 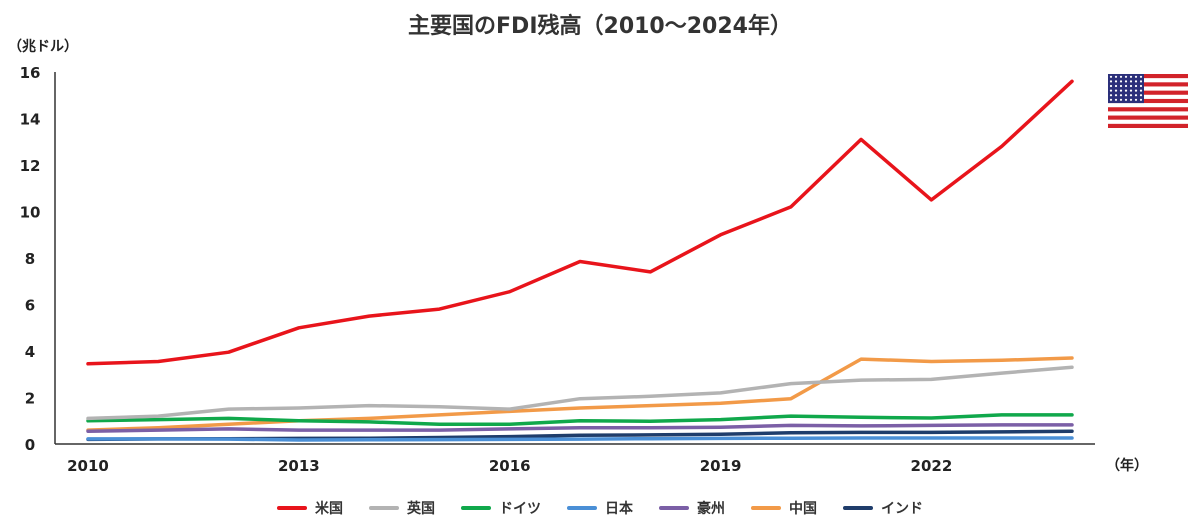 I want to click on legend-label: 米国, so click(x=329, y=509).